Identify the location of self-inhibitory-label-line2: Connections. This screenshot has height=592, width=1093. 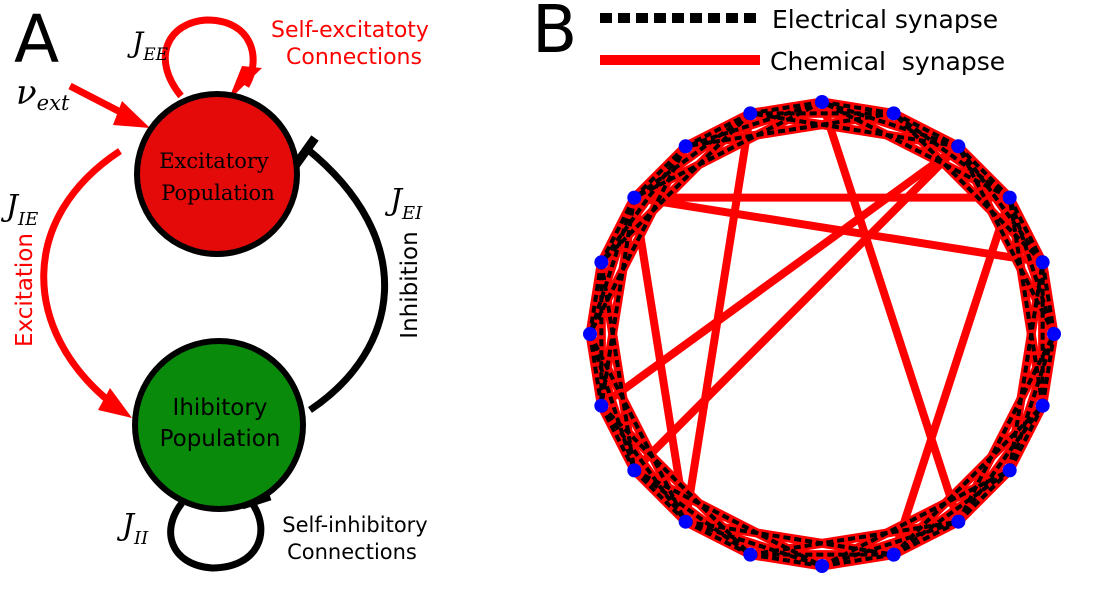
(352, 552).